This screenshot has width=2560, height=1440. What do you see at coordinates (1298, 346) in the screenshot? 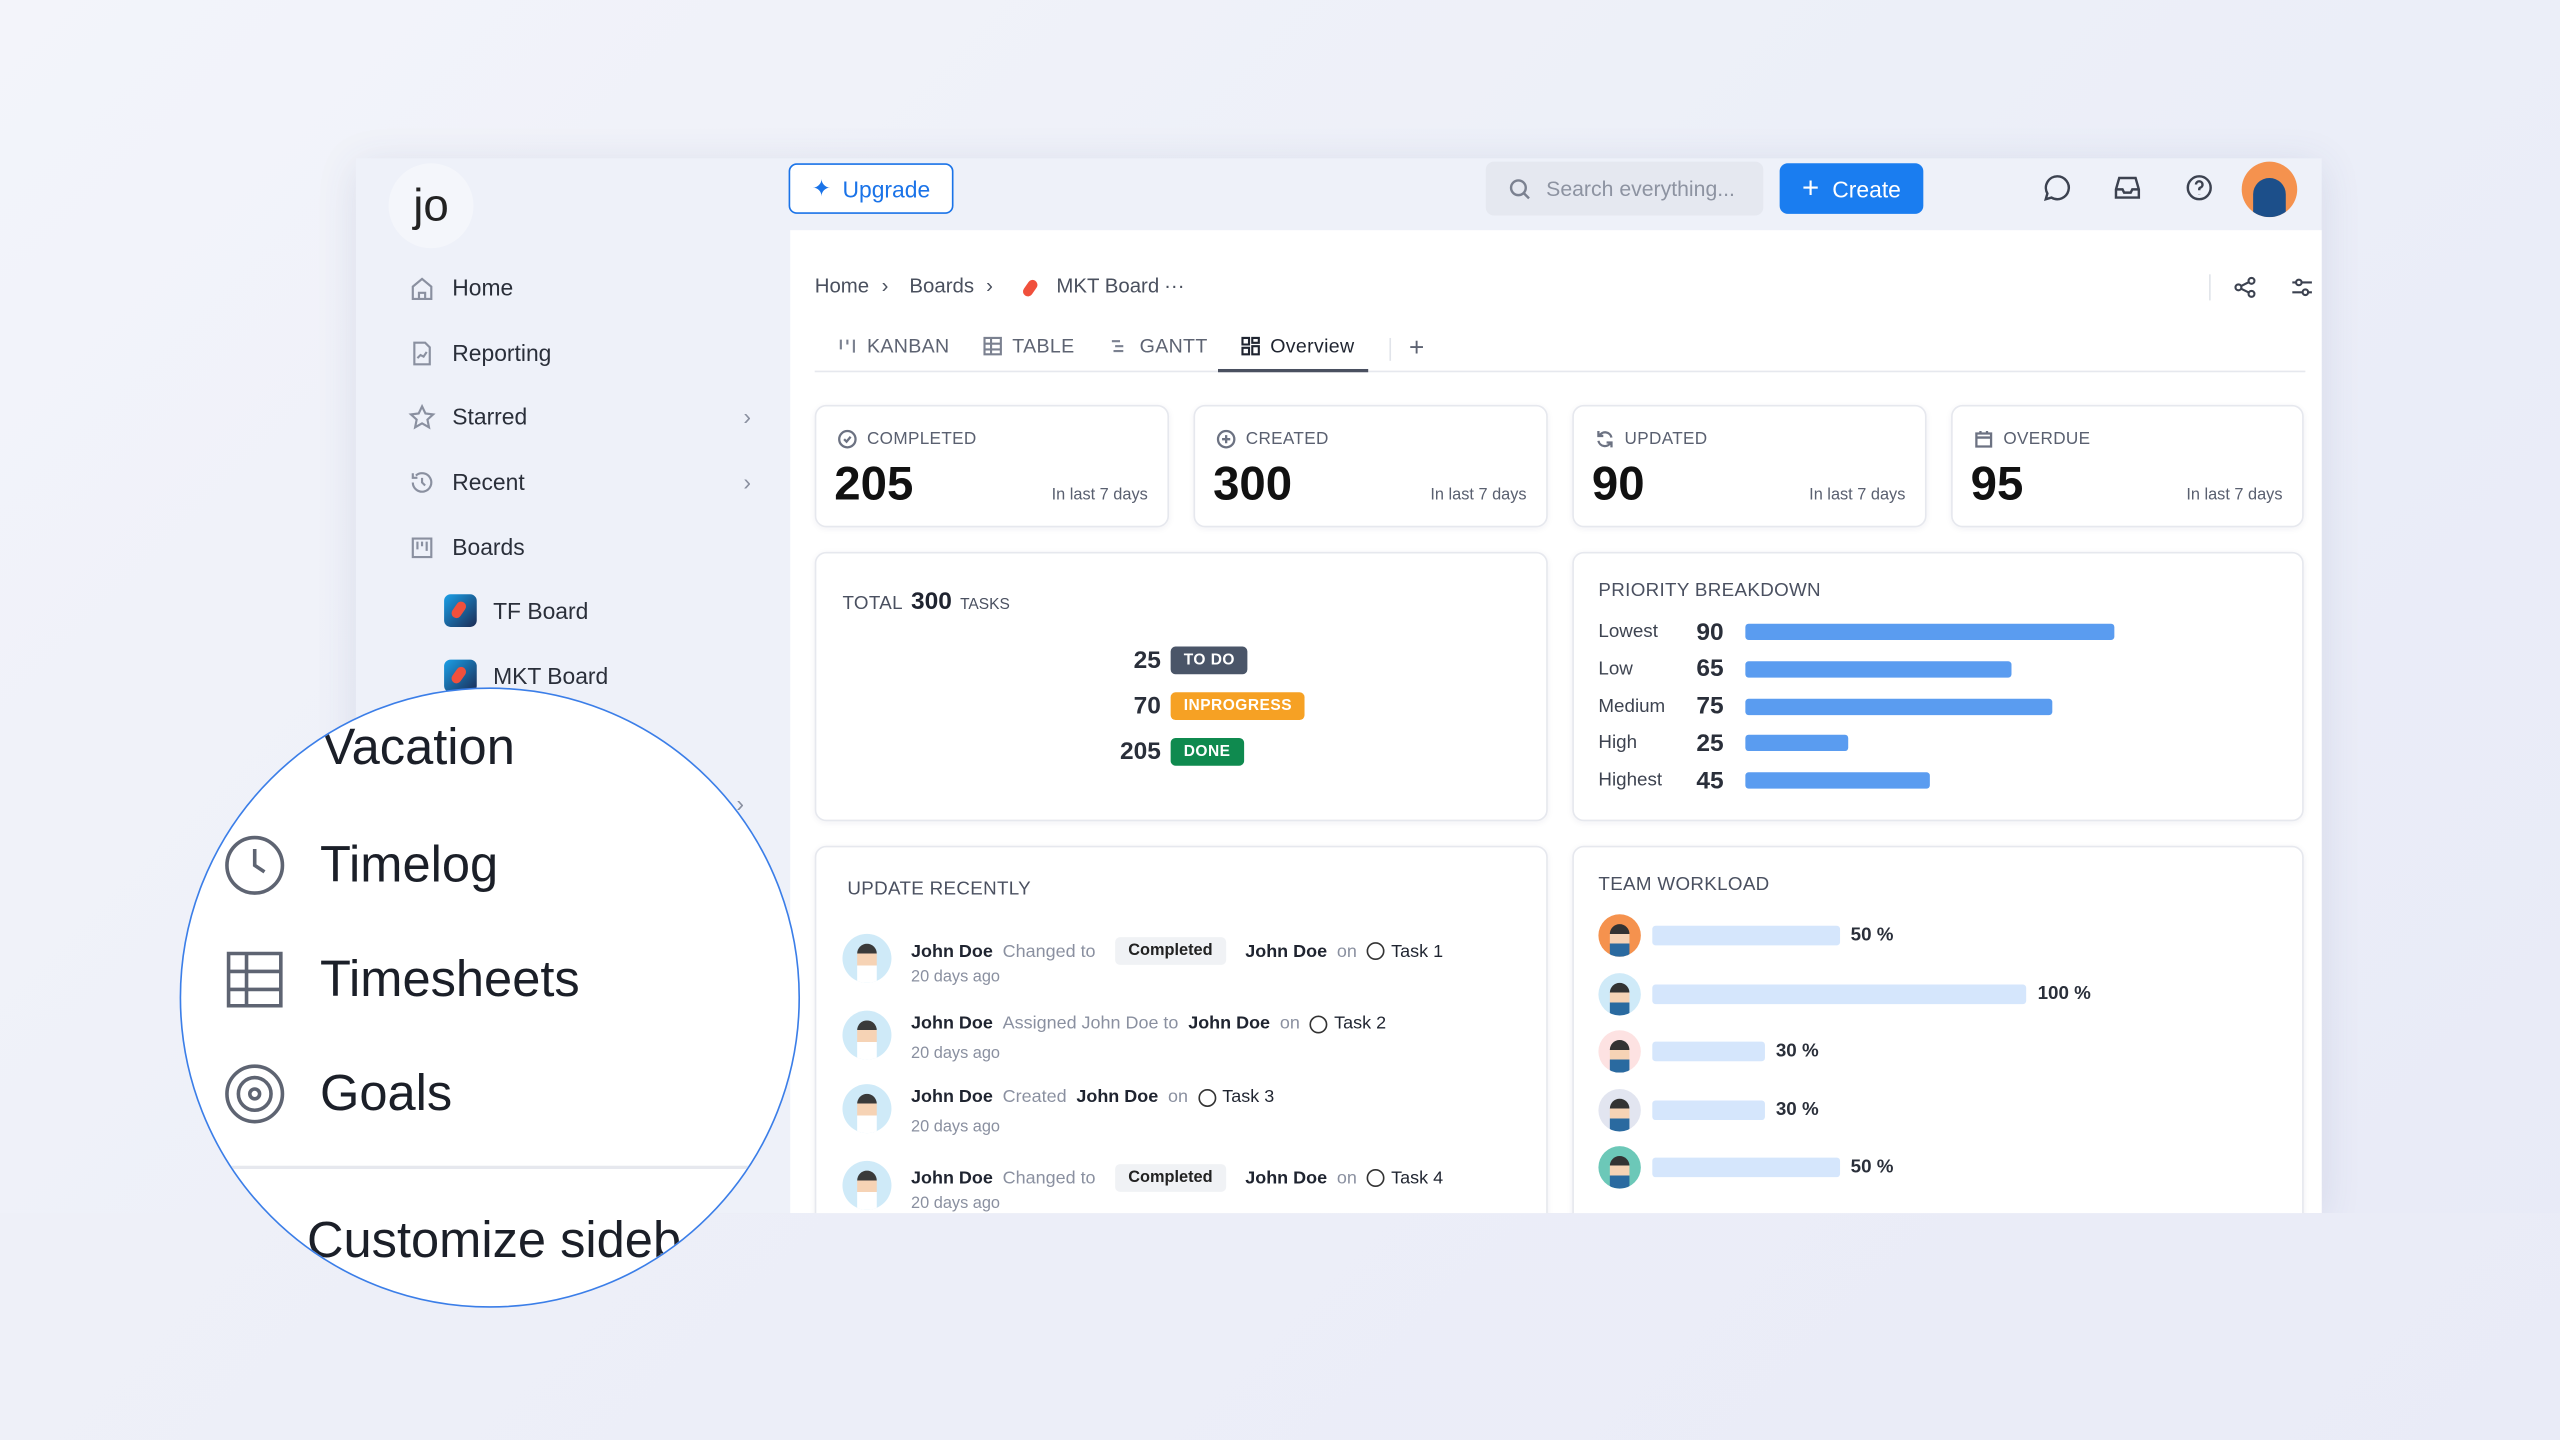
I see `tab-overview: Overview` at bounding box center [1298, 346].